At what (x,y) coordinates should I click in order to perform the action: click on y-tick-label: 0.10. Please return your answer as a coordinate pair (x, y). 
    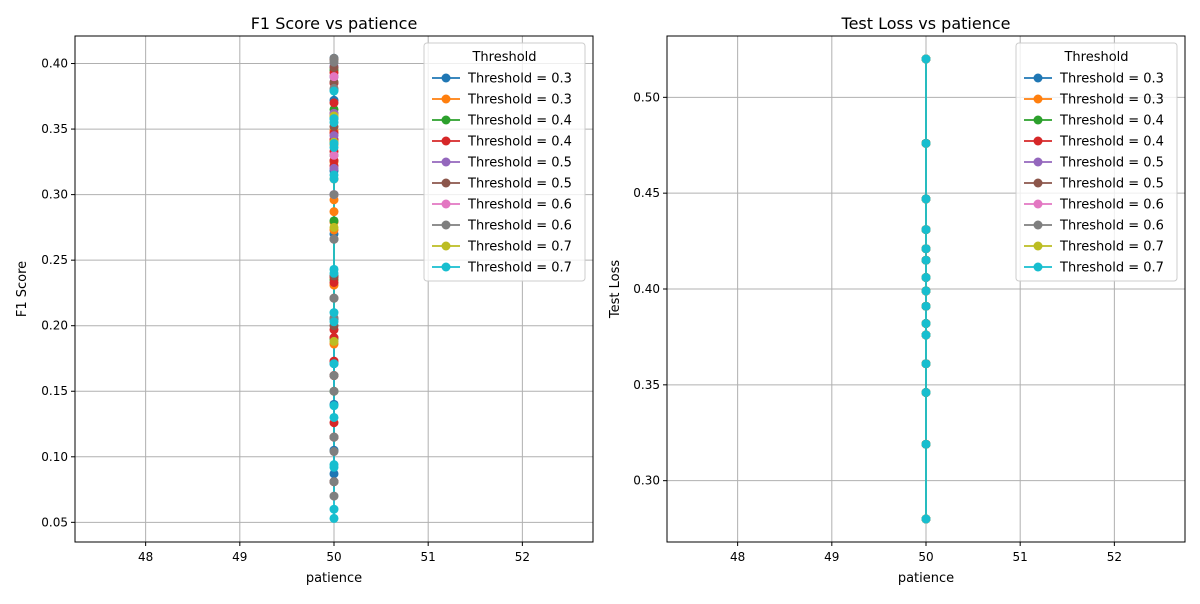
    Looking at the image, I should click on (54, 457).